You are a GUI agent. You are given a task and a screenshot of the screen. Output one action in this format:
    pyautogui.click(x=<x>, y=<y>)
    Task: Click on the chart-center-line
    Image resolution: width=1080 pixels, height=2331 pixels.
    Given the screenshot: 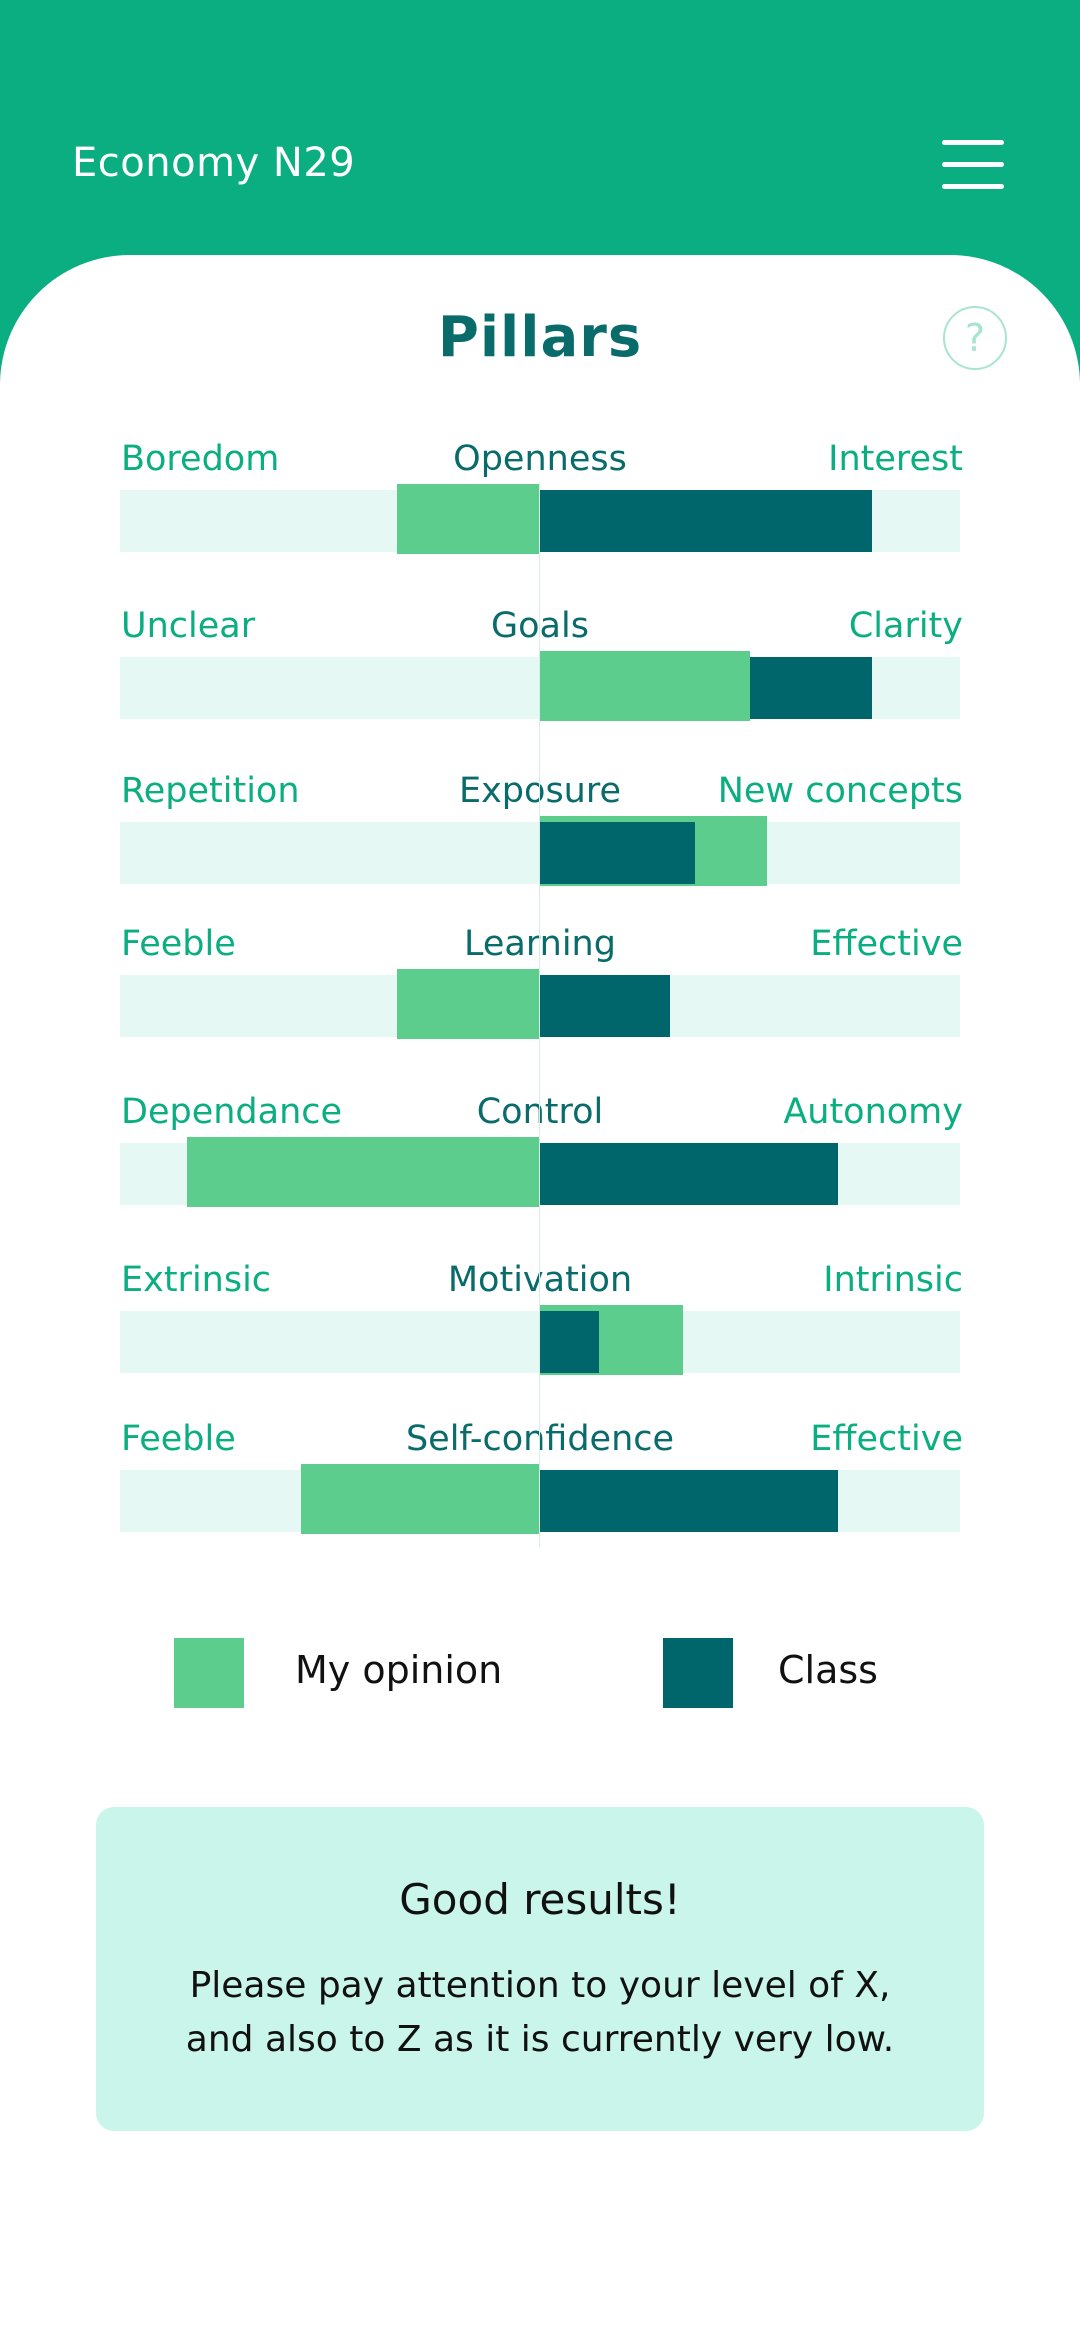 What is the action you would take?
    pyautogui.click(x=539, y=1014)
    